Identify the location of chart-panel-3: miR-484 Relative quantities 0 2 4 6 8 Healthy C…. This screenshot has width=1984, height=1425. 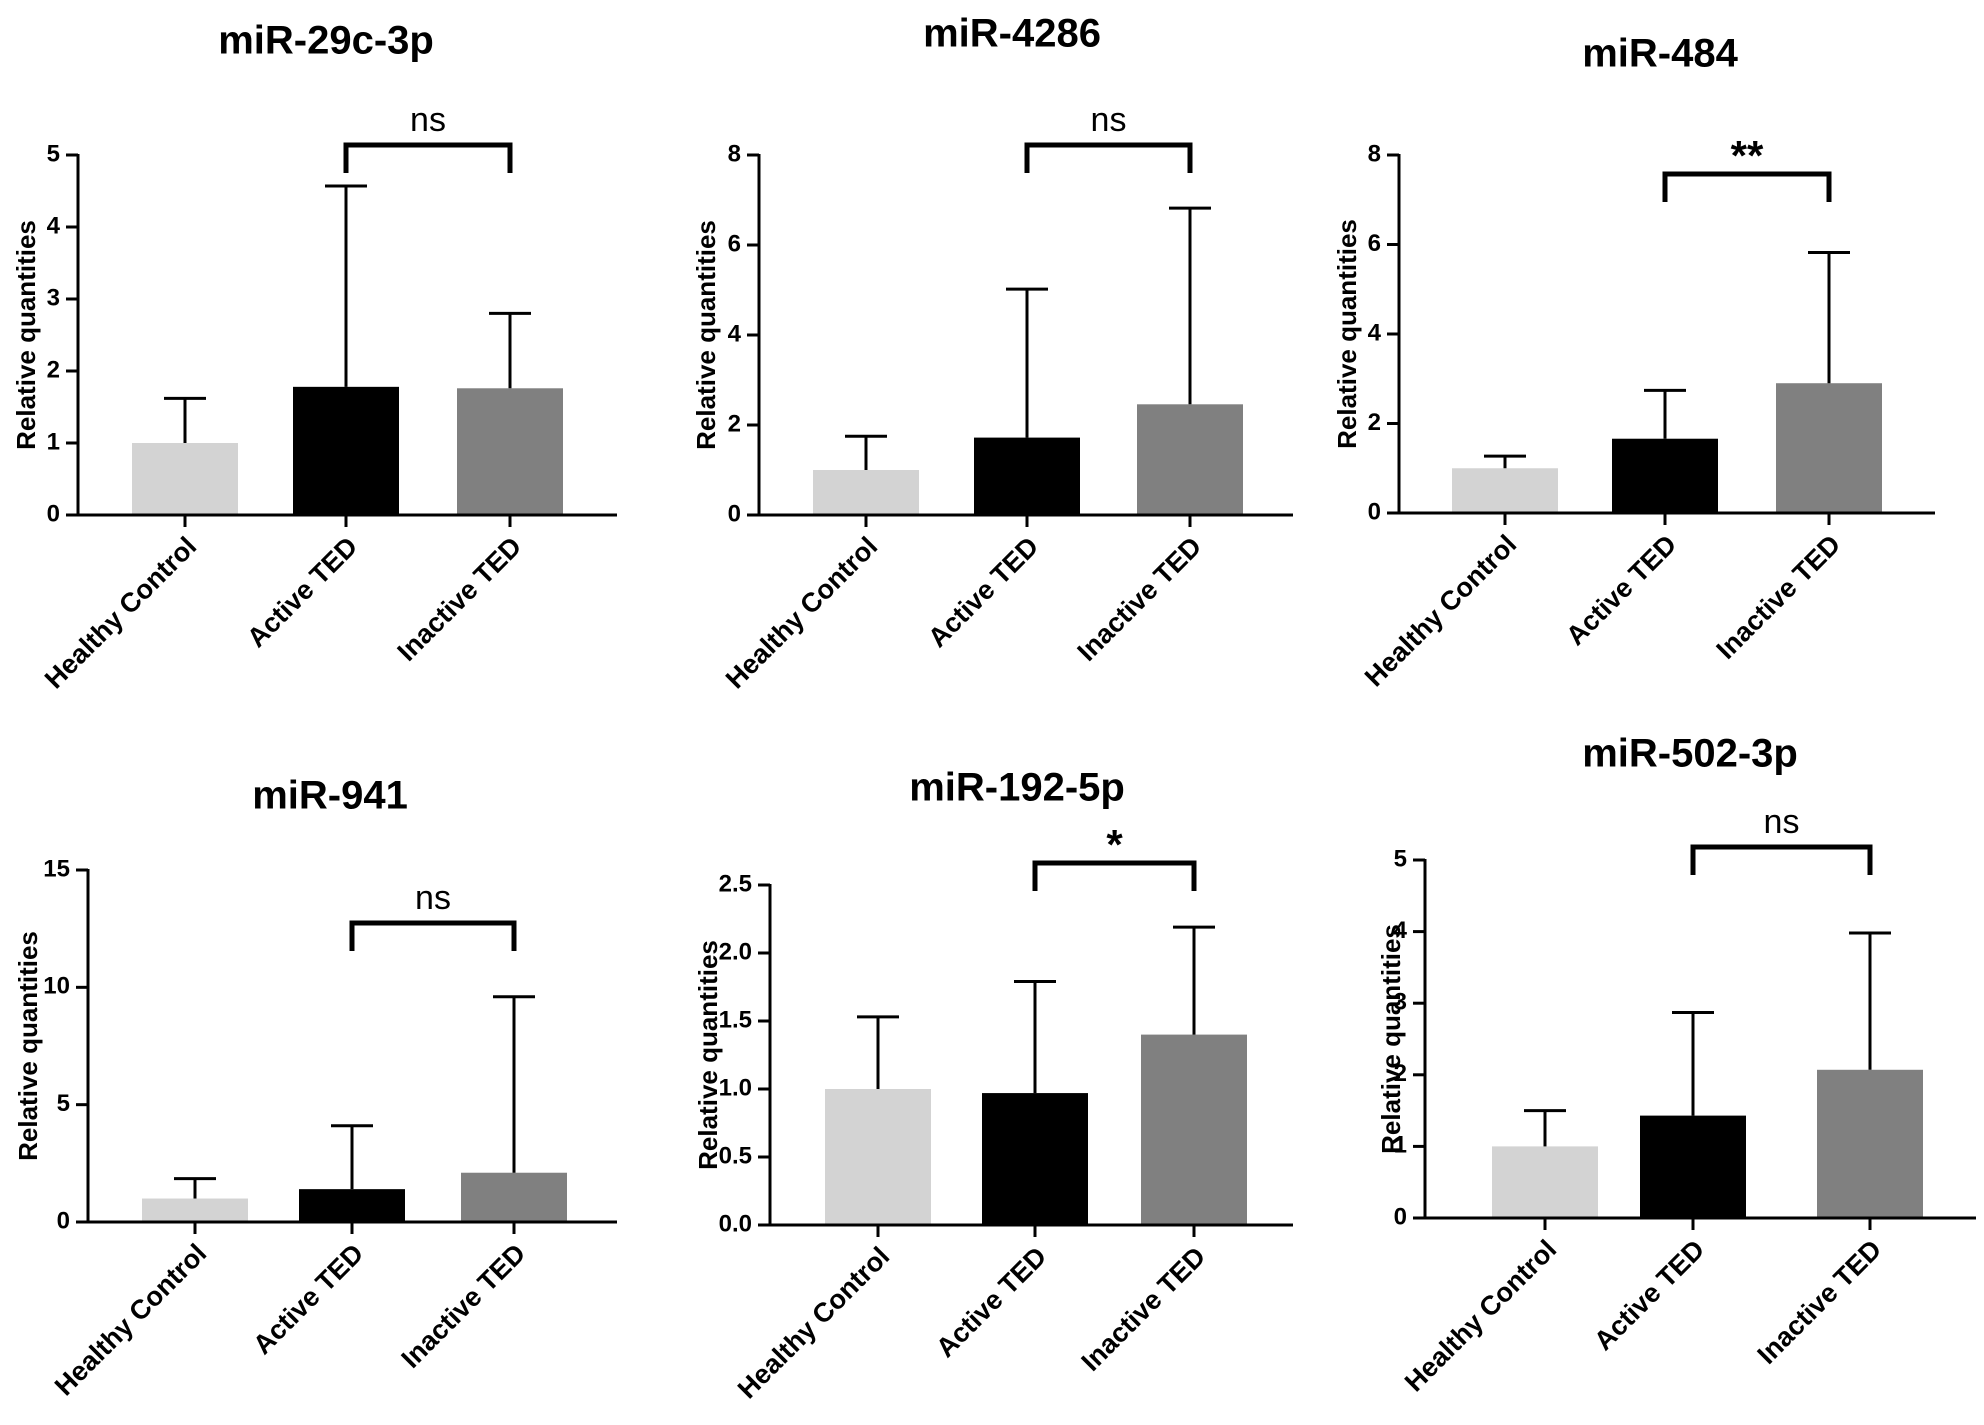
(1633, 362).